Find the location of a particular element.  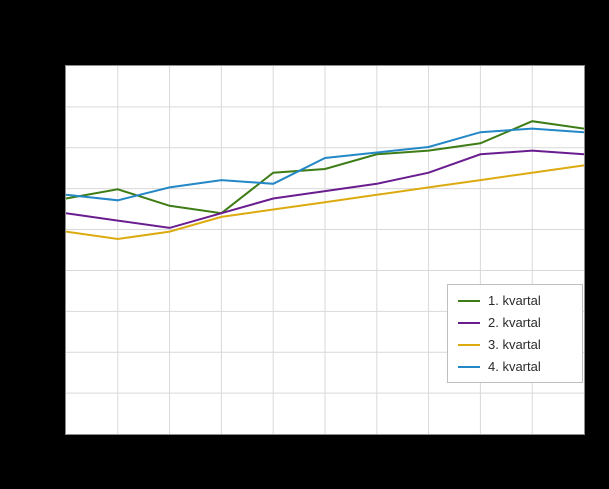

legend: 1. kvartal 2. kvartal 3. kvartal 4. kvartal is located at coordinates (515, 333).